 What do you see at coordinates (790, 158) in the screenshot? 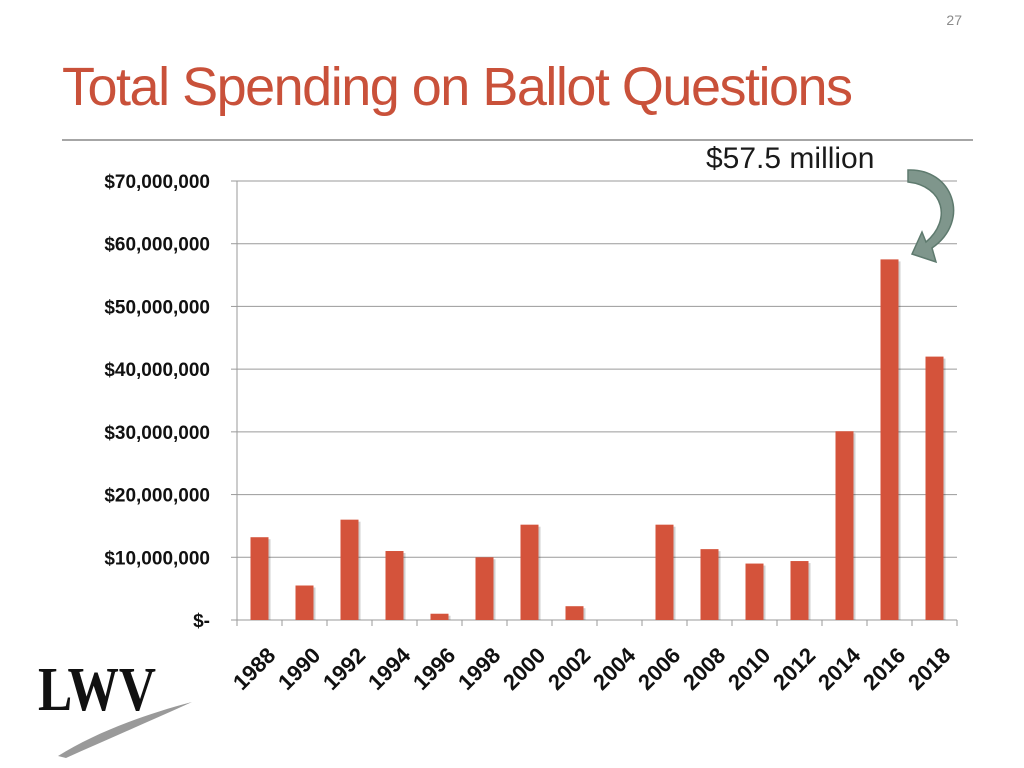
I see `peak-annotation: $57.5 million` at bounding box center [790, 158].